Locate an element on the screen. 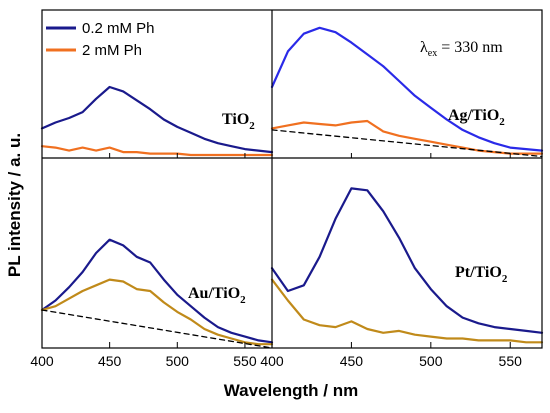 The height and width of the screenshot is (413, 550). panel-label-main: TiO is located at coordinates (235, 119).